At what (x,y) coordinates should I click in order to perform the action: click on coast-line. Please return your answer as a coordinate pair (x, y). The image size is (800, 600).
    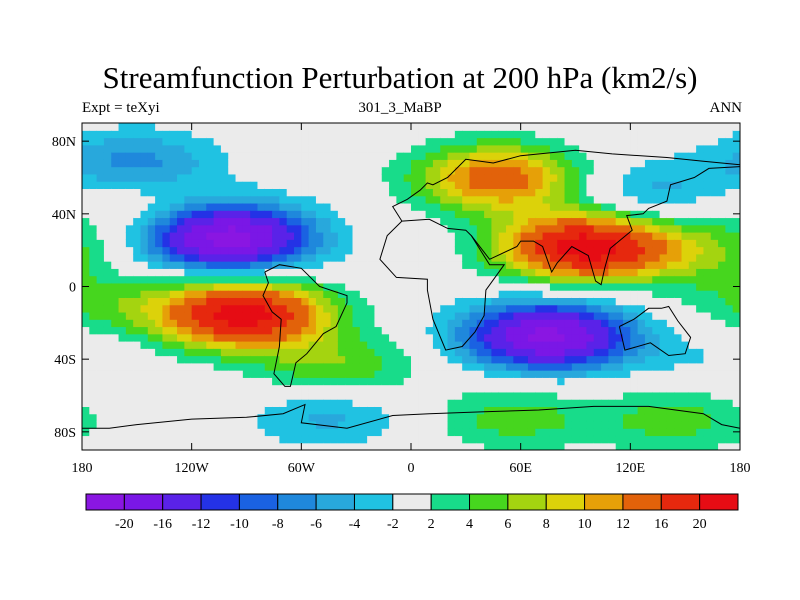
    Looking at the image, I should click on (605, 226).